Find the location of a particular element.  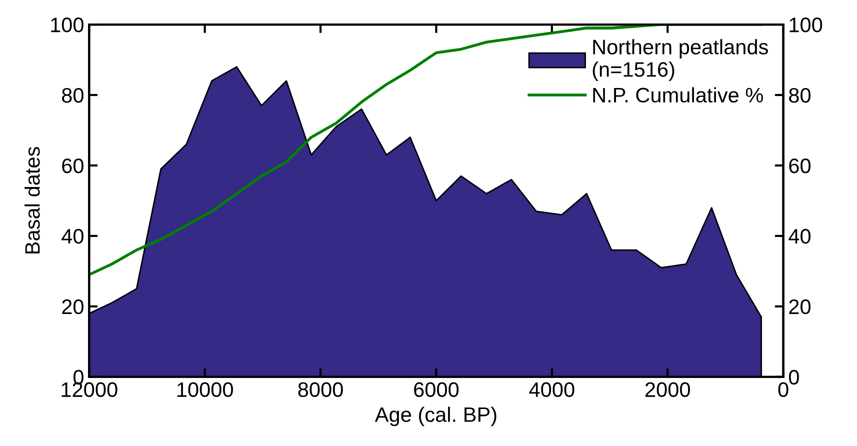

x-tick-label: 4000 is located at coordinates (551, 390).